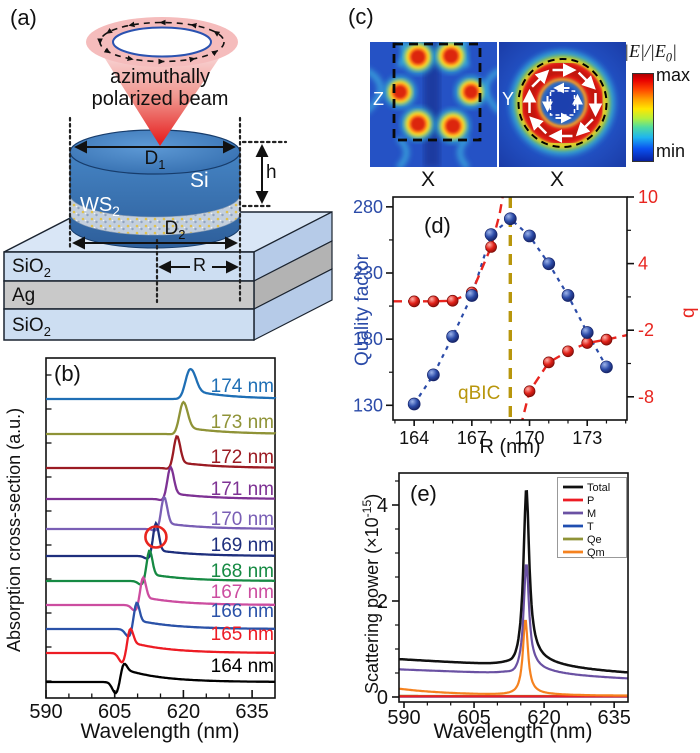 This screenshot has height=753, width=700. I want to click on y-axis-label: Y, so click(508, 99).